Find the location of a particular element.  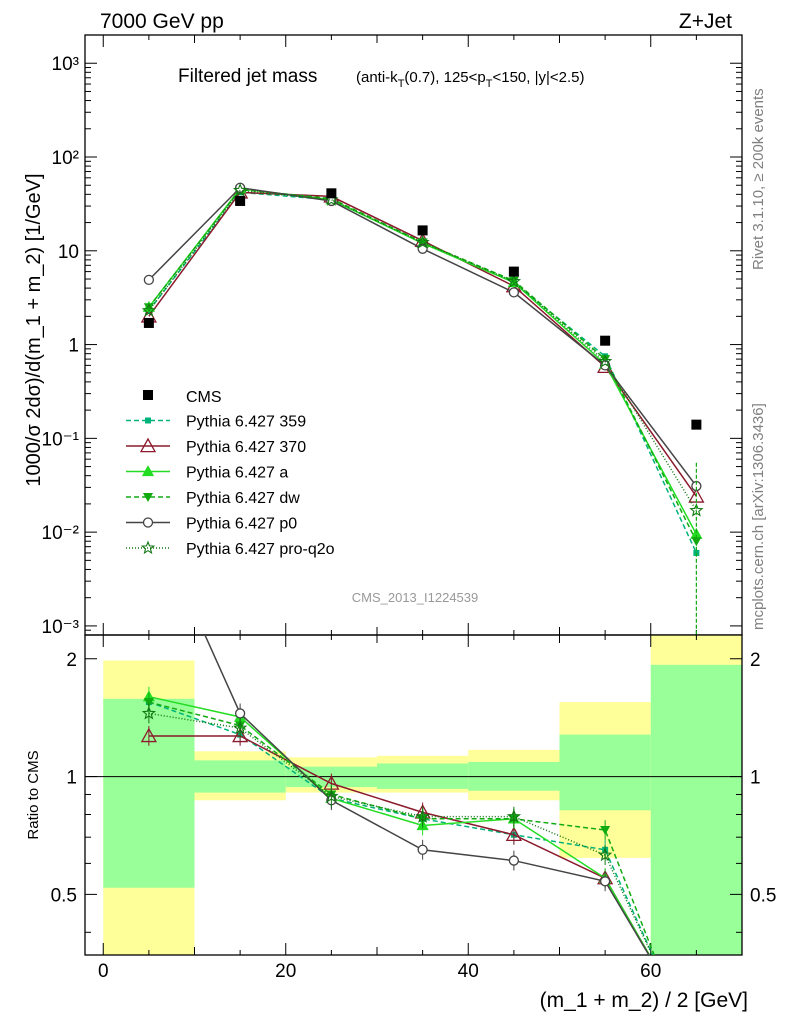

x-tick-label-0: 0 is located at coordinates (103, 971).